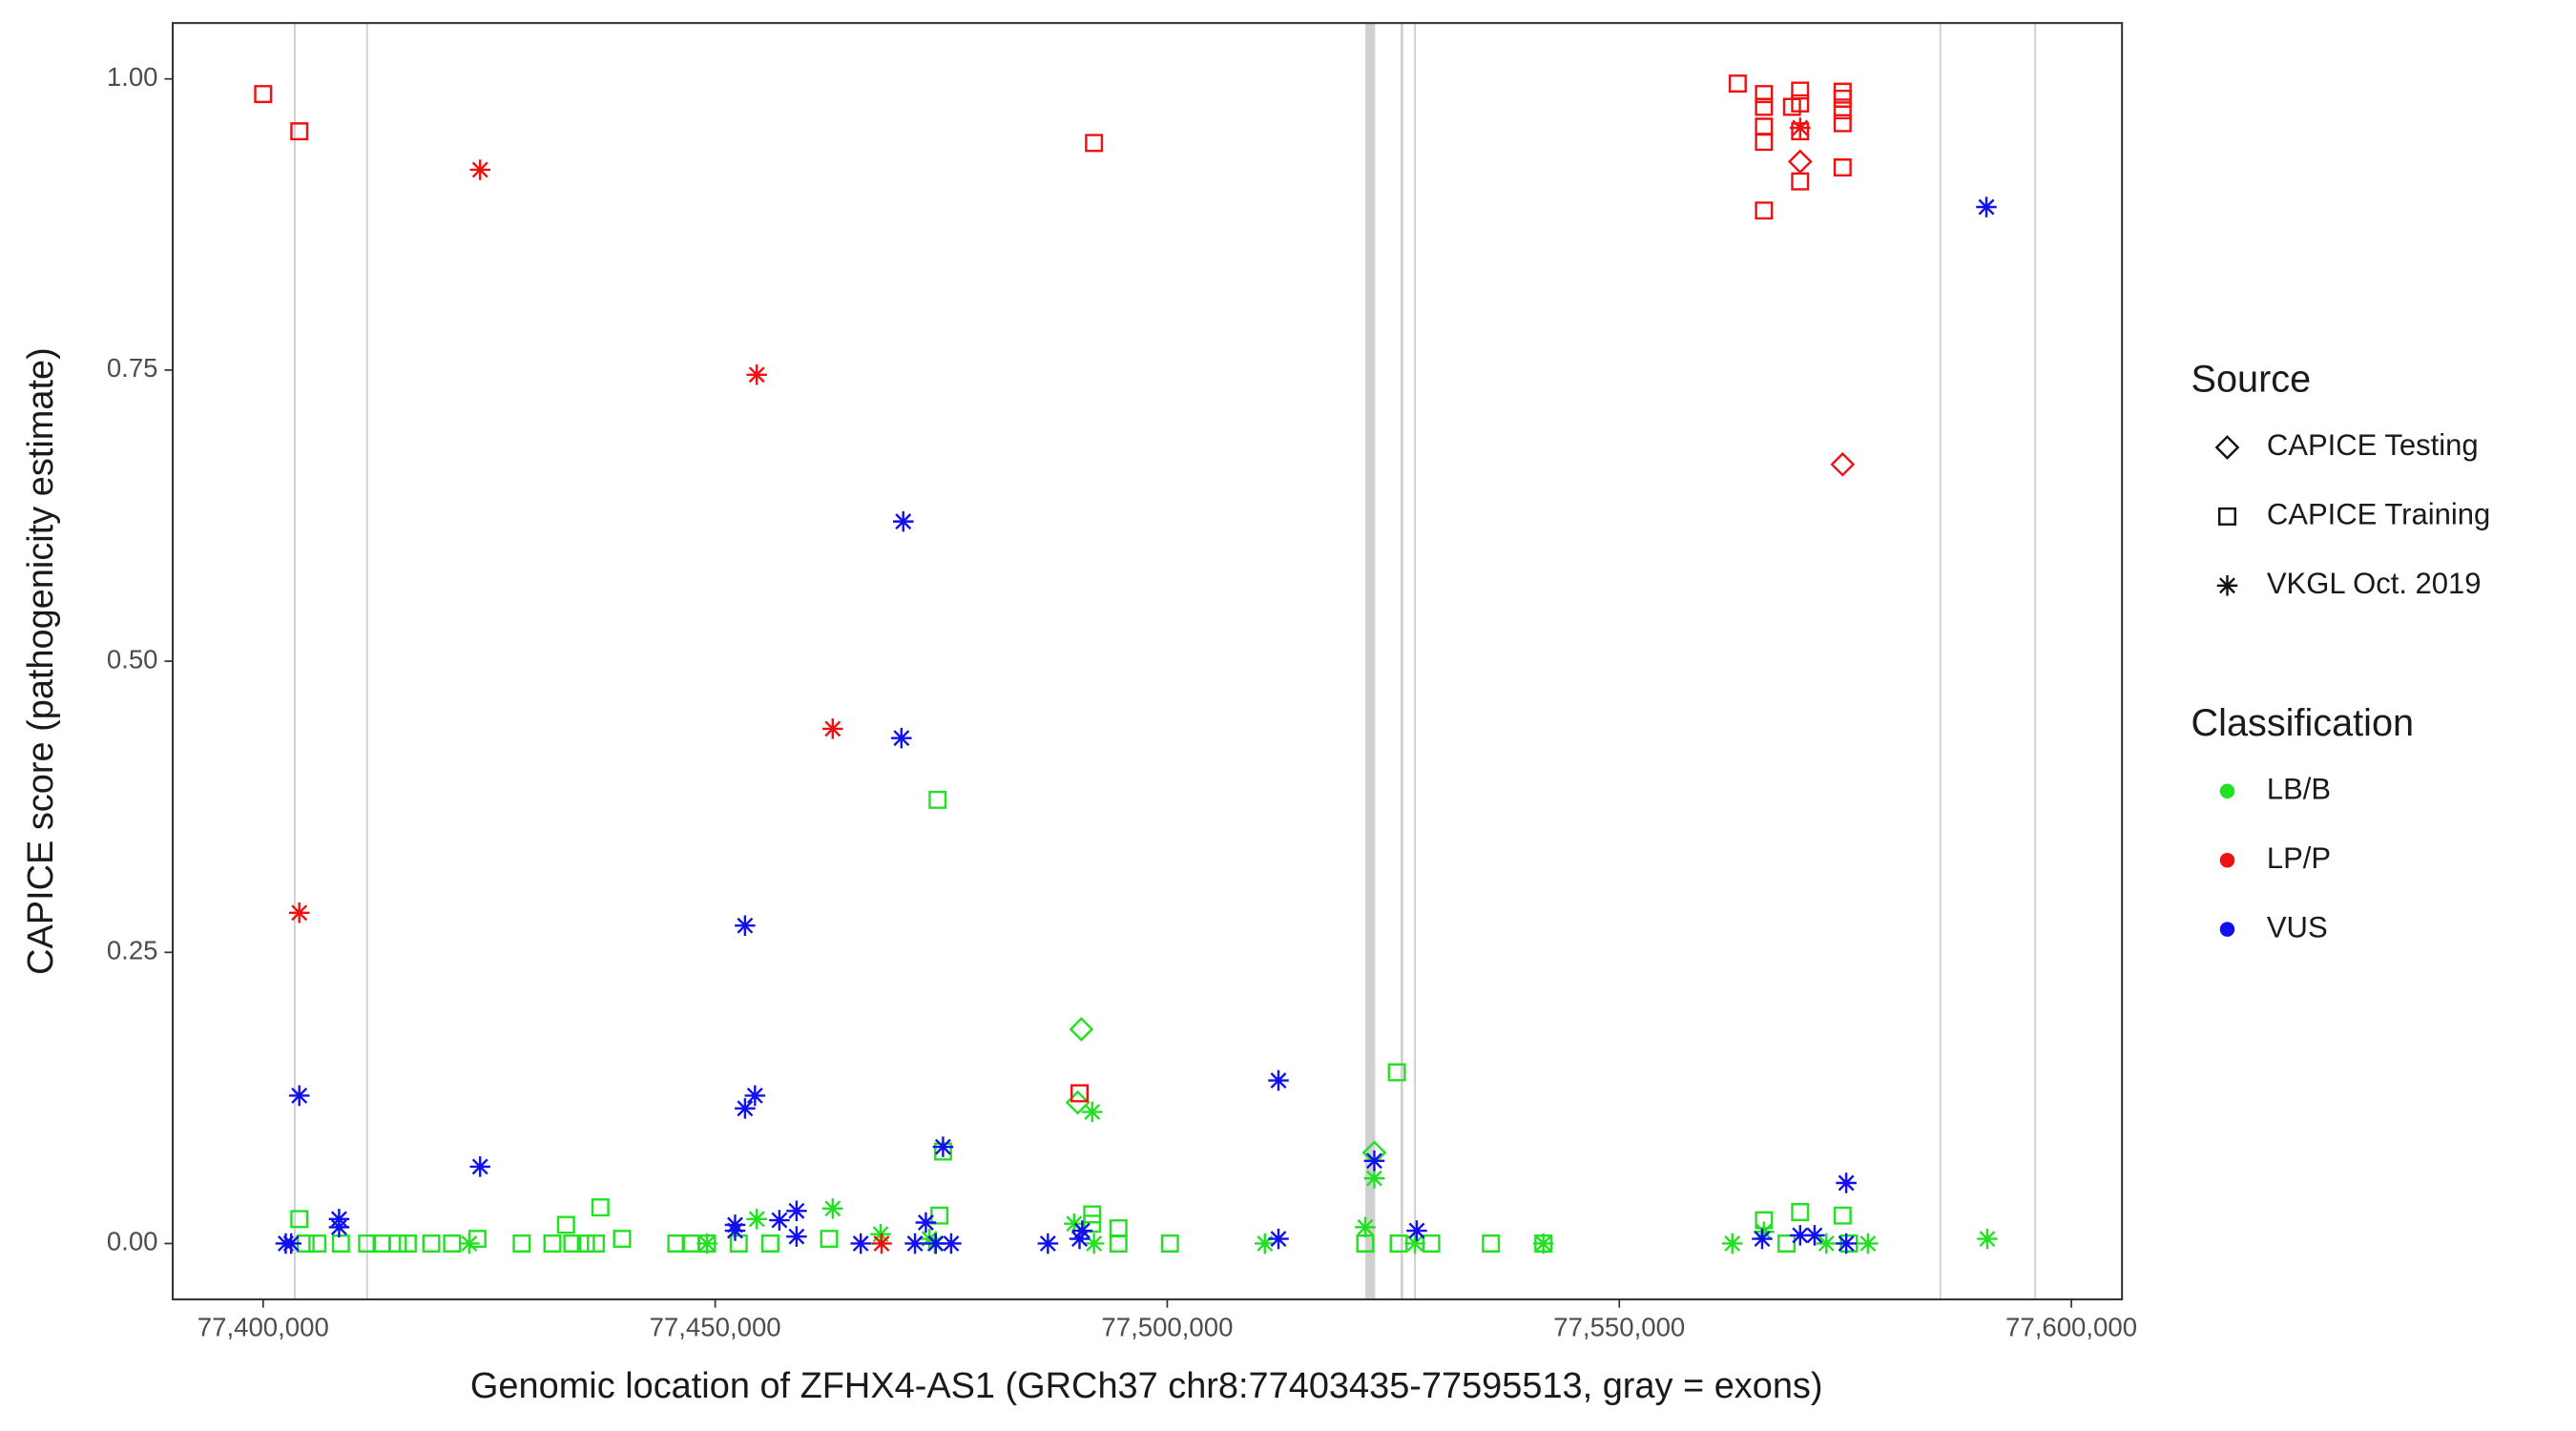  Describe the element at coordinates (2374, 583) in the screenshot. I see `legend-label: VKGL Oct. 2019` at that location.